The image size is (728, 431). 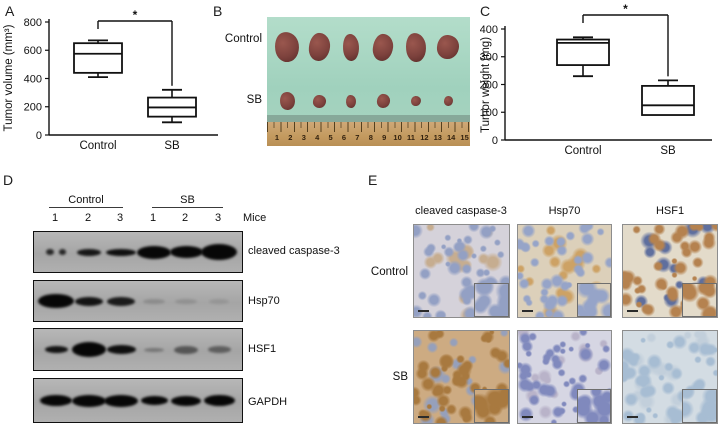 What do you see at coordinates (489, 113) in the screenshot?
I see `svg-text: 100` at bounding box center [489, 113].